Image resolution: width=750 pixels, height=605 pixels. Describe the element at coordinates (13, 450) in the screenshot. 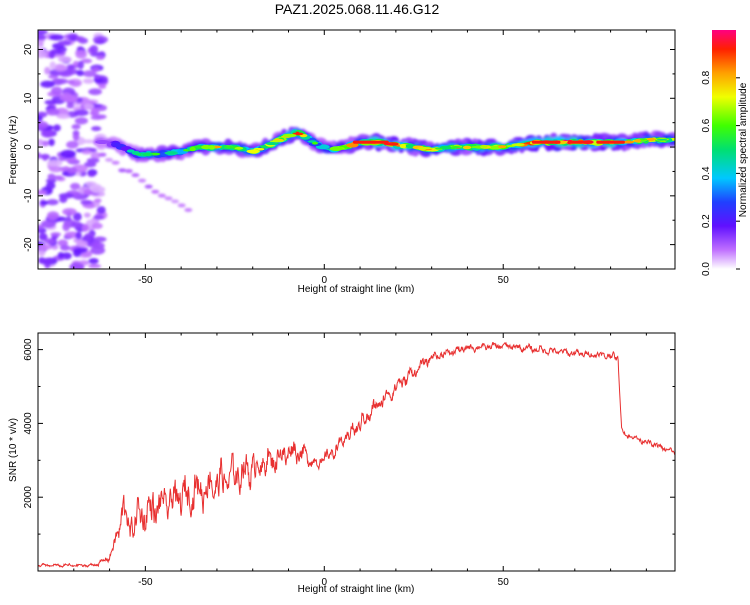

I see `snr-ylabel: SNR (10 * v/v)` at that location.